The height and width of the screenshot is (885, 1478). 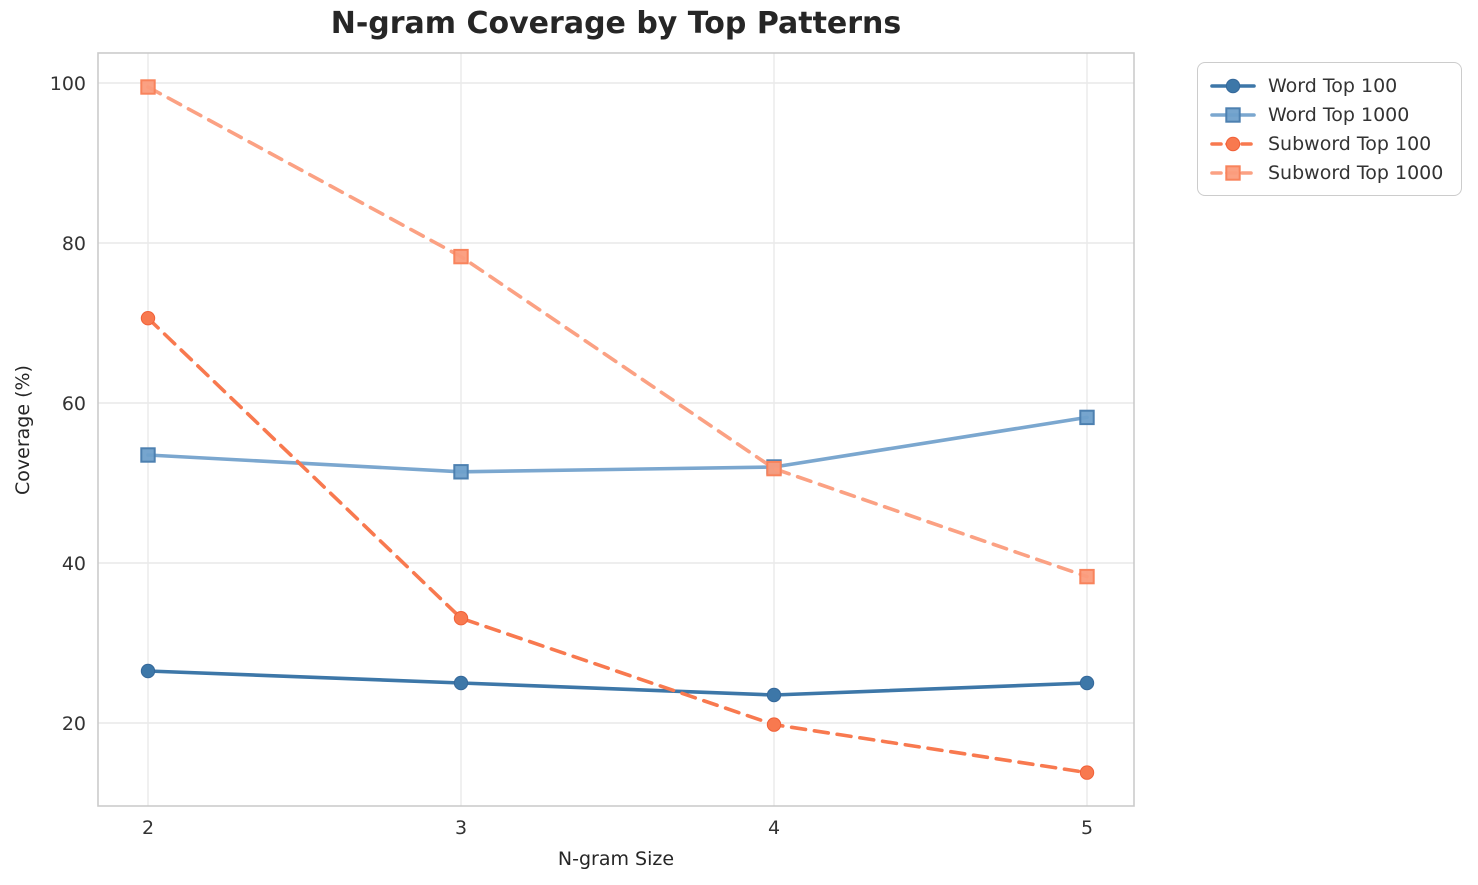 I want to click on legend-sample-solid-circle-icon, so click(x=1233, y=85).